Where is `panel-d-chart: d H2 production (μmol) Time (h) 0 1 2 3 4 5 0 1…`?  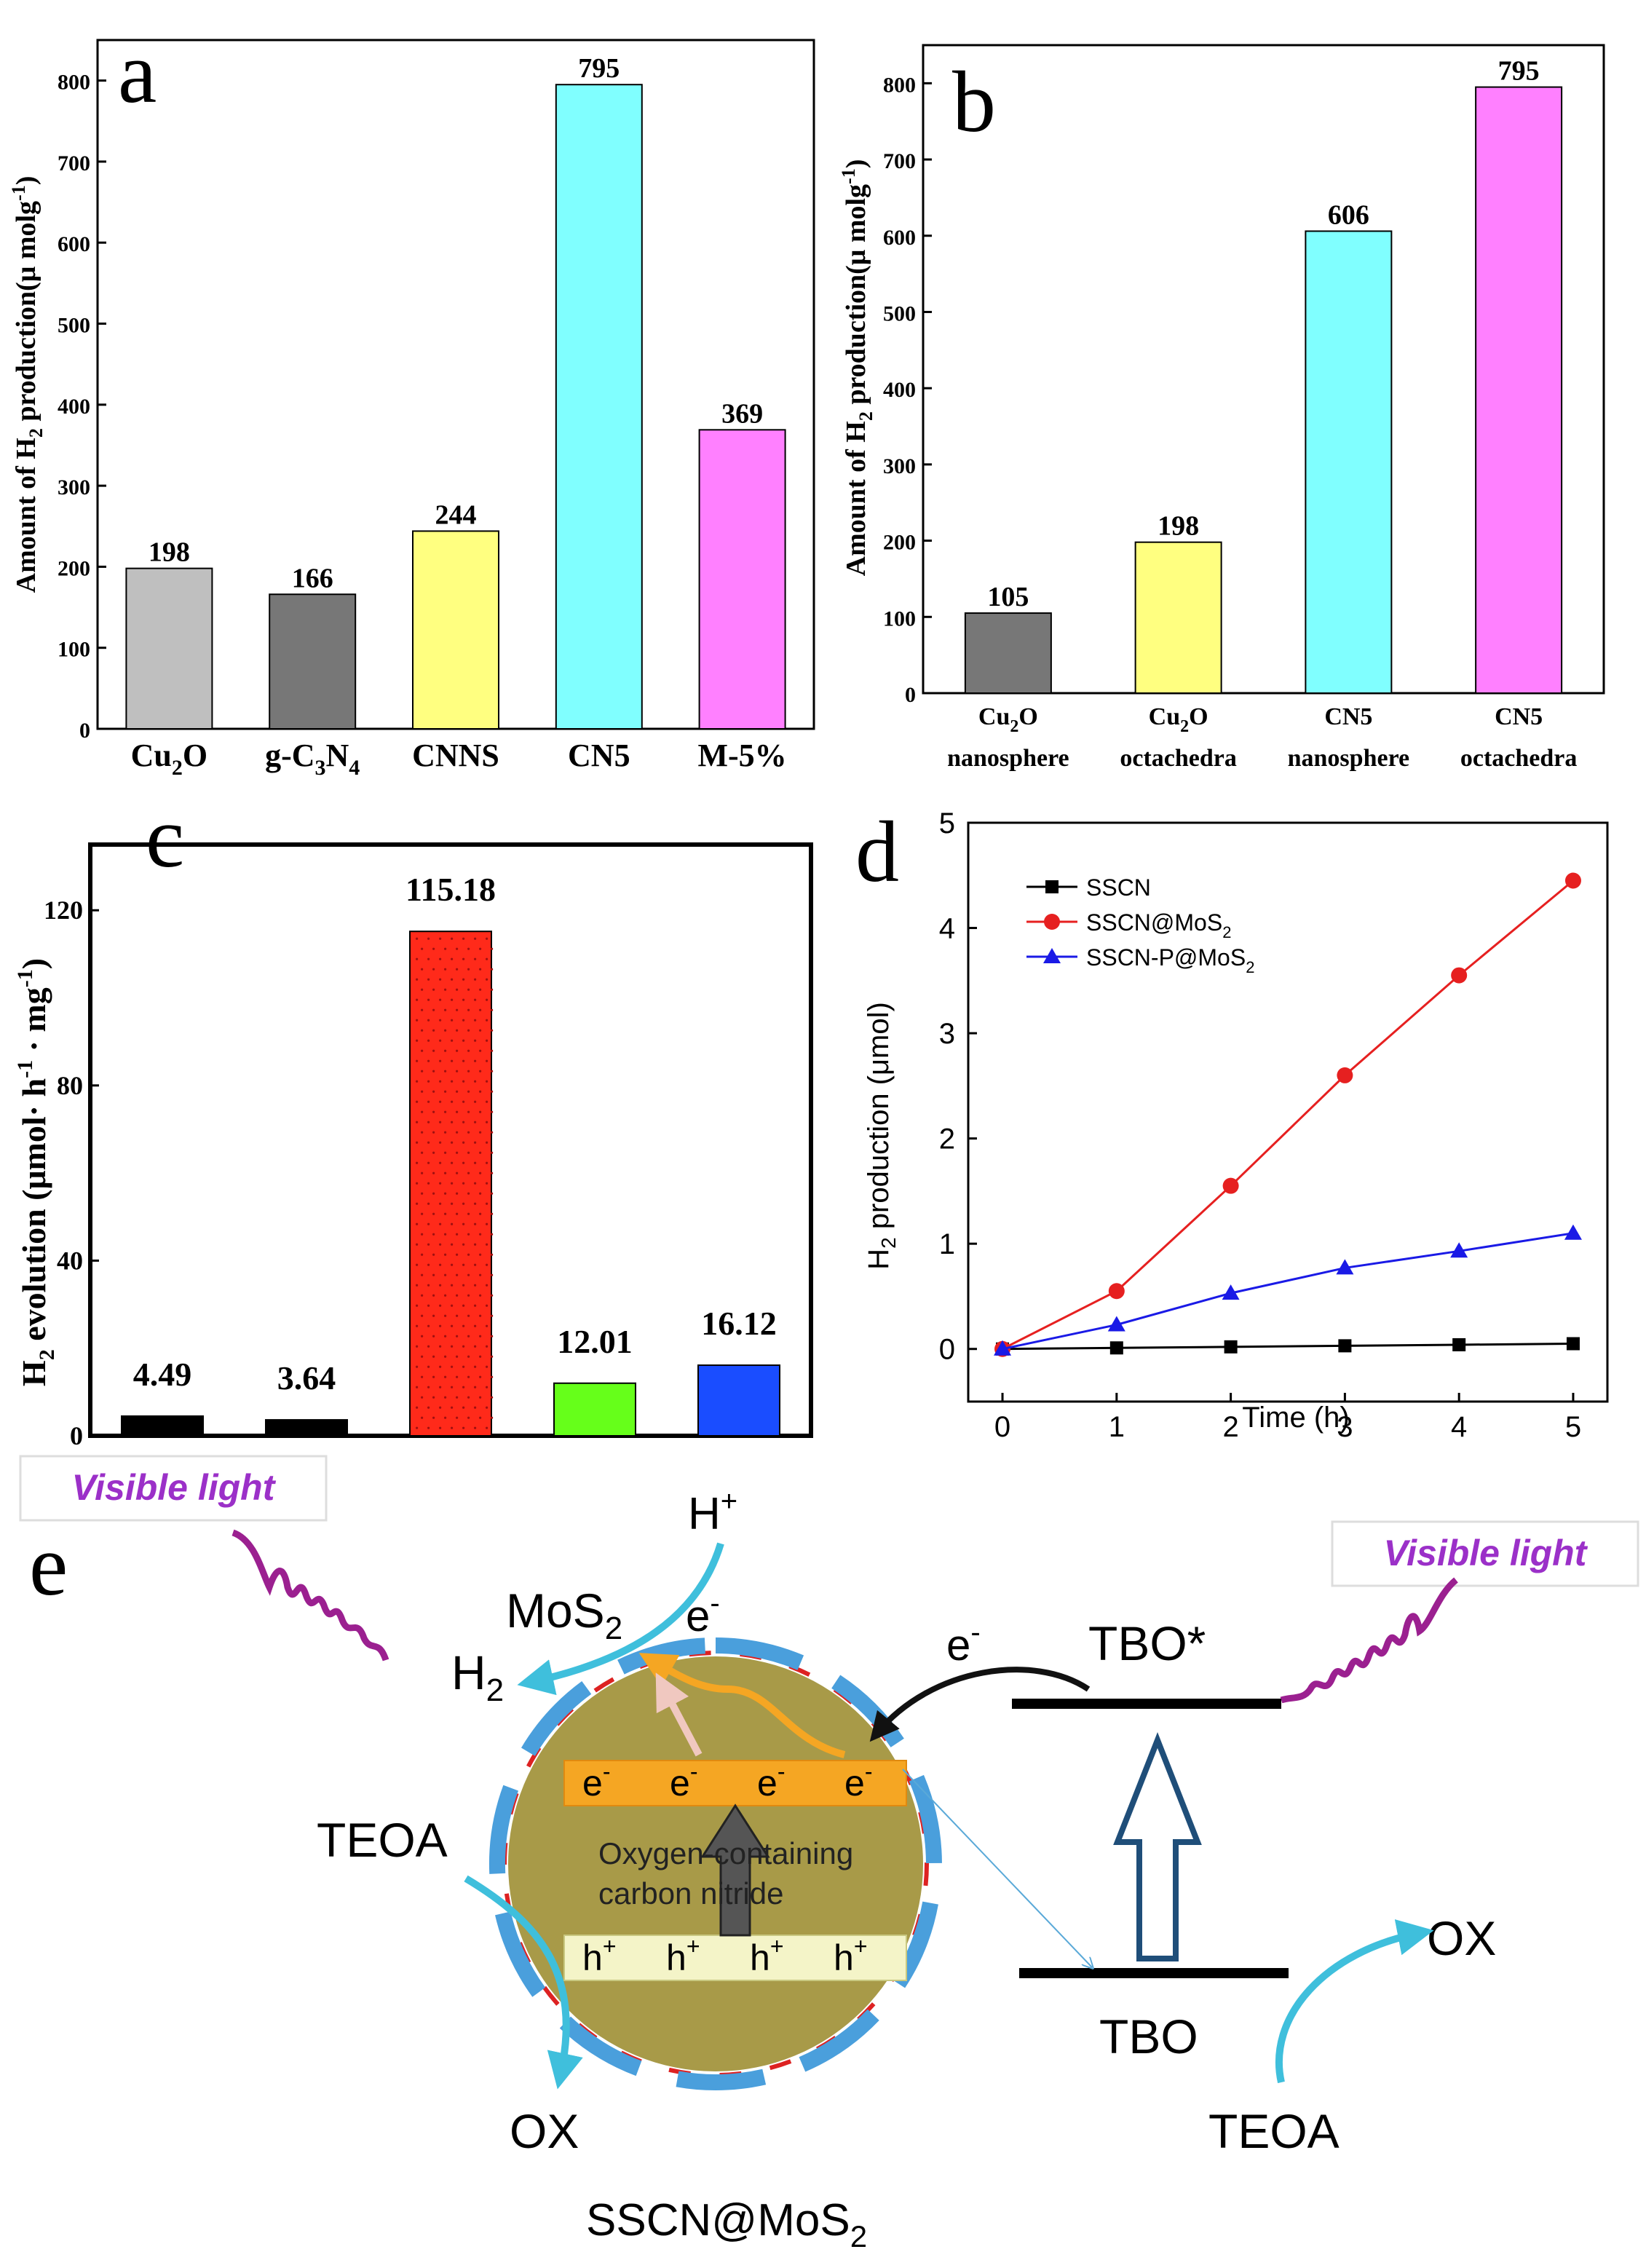
panel-d-chart: d H2 production (μmol) Time (h) 0 1 2 3 4 5 0 1… is located at coordinates (1232, 1123).